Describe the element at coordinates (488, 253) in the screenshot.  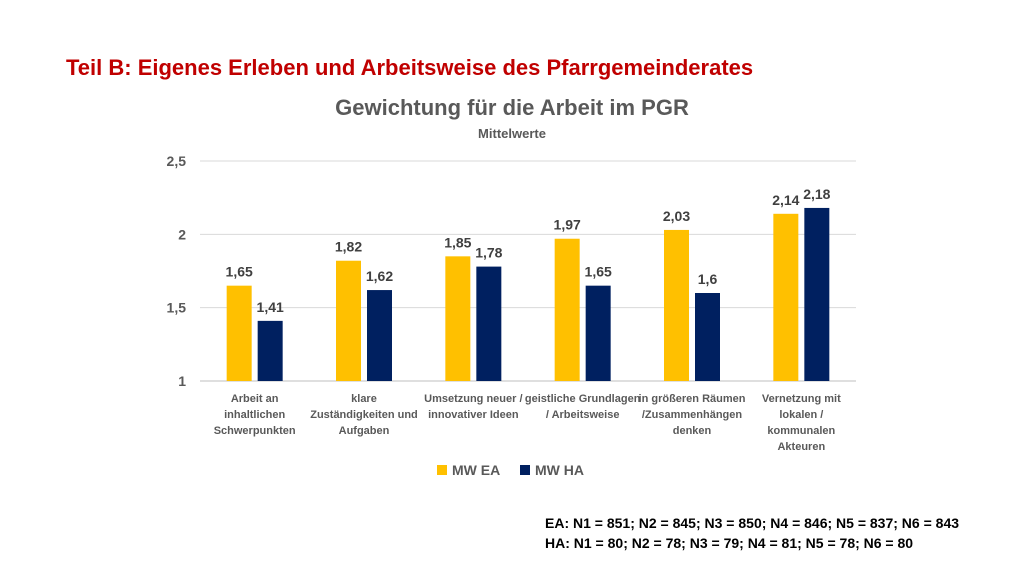
I see `data-label: 1,78` at that location.